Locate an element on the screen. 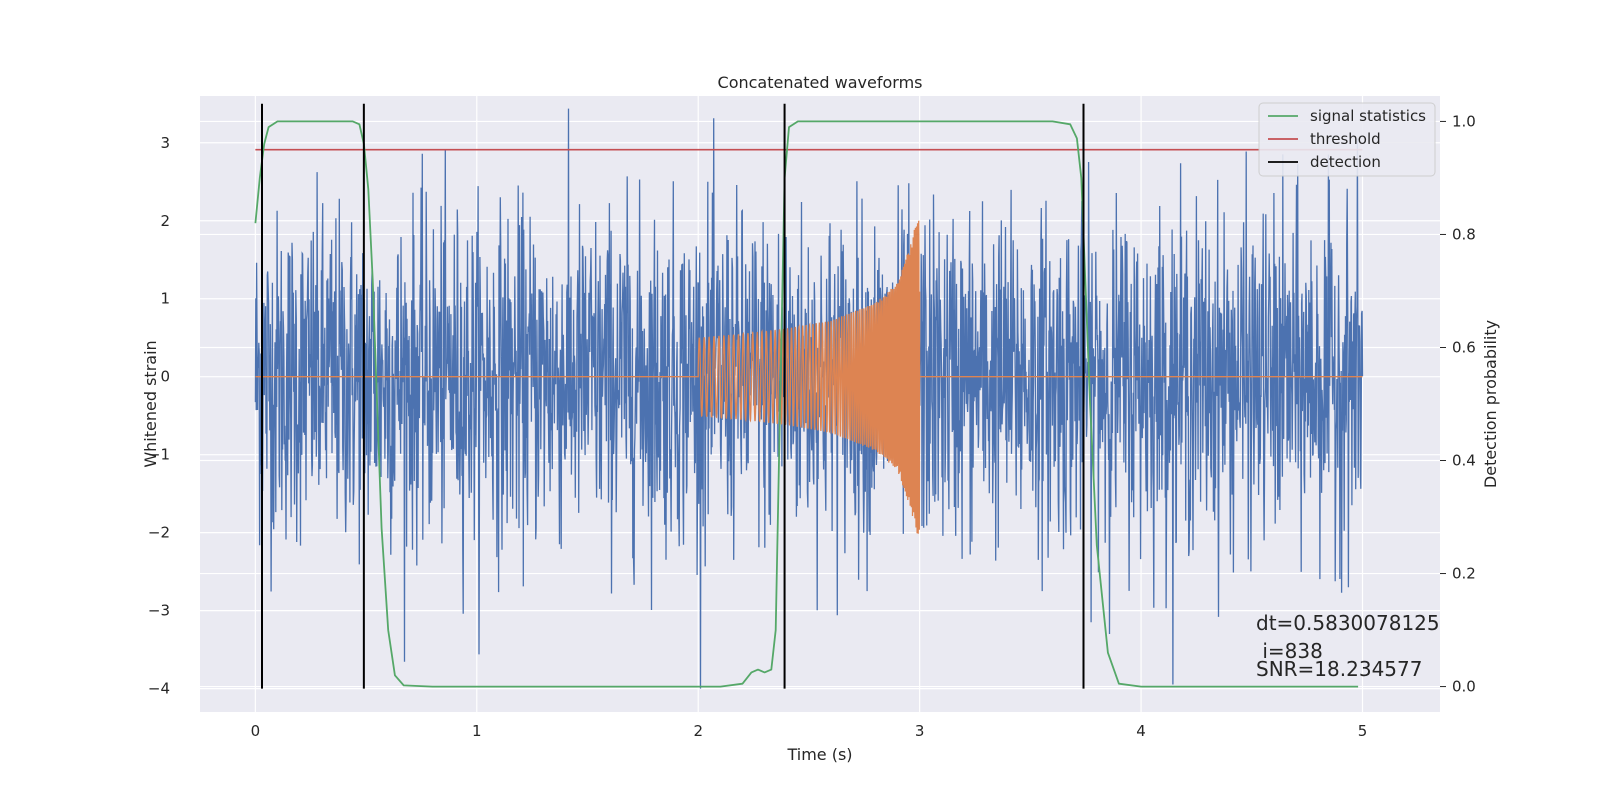 This screenshot has width=1600, height=800. y-right-tick-label: 0.8 is located at coordinates (1464, 234).